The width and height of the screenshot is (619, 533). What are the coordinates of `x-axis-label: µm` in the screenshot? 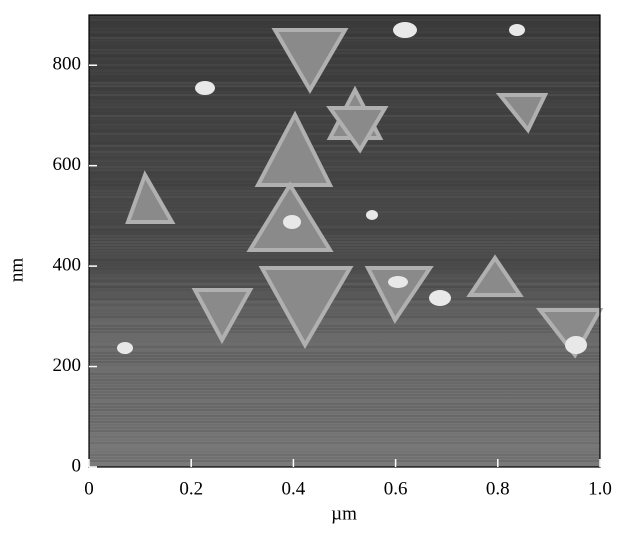 It's located at (344, 513).